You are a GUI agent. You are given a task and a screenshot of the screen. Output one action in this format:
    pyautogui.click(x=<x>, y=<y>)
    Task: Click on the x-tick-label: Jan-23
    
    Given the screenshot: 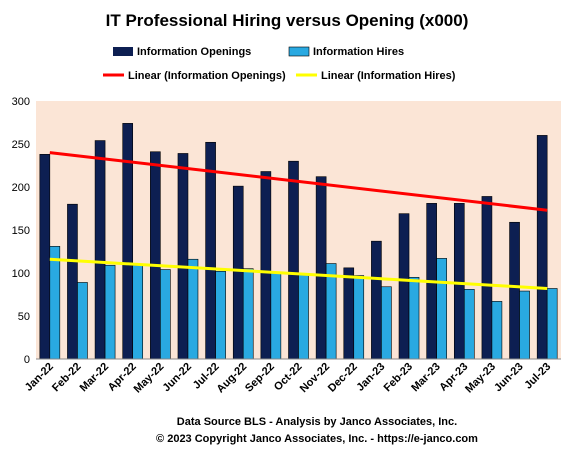 What is the action you would take?
    pyautogui.click(x=370, y=377)
    